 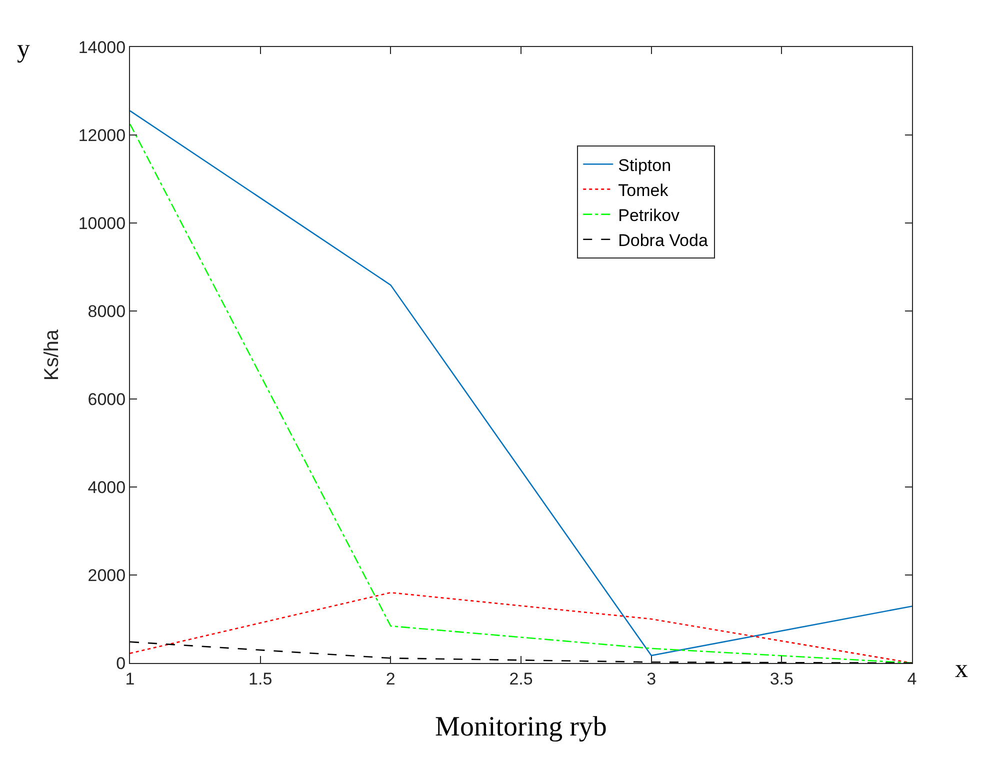 I want to click on legend-label: Tomek, so click(x=643, y=190).